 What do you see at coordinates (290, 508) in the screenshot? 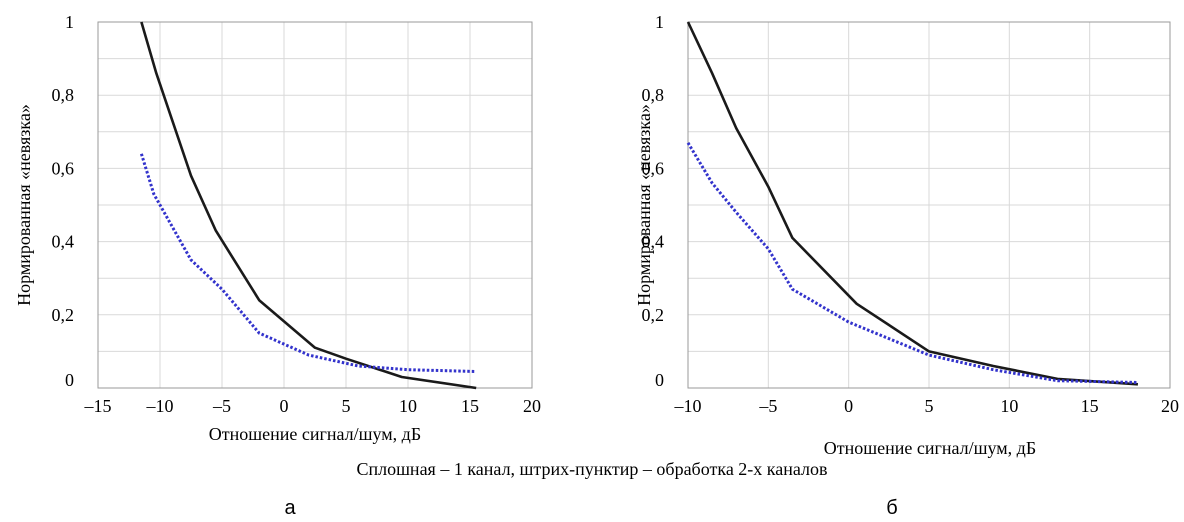
I see `panel-label: а` at bounding box center [290, 508].